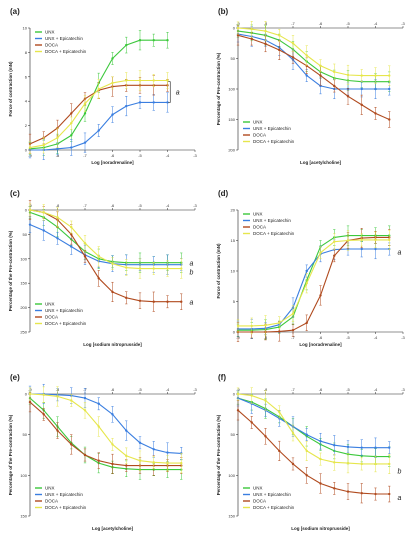 This screenshot has height=550, width=415. Describe the element at coordinates (348, 23) in the screenshot. I see `x-tick-label: -5` at that location.